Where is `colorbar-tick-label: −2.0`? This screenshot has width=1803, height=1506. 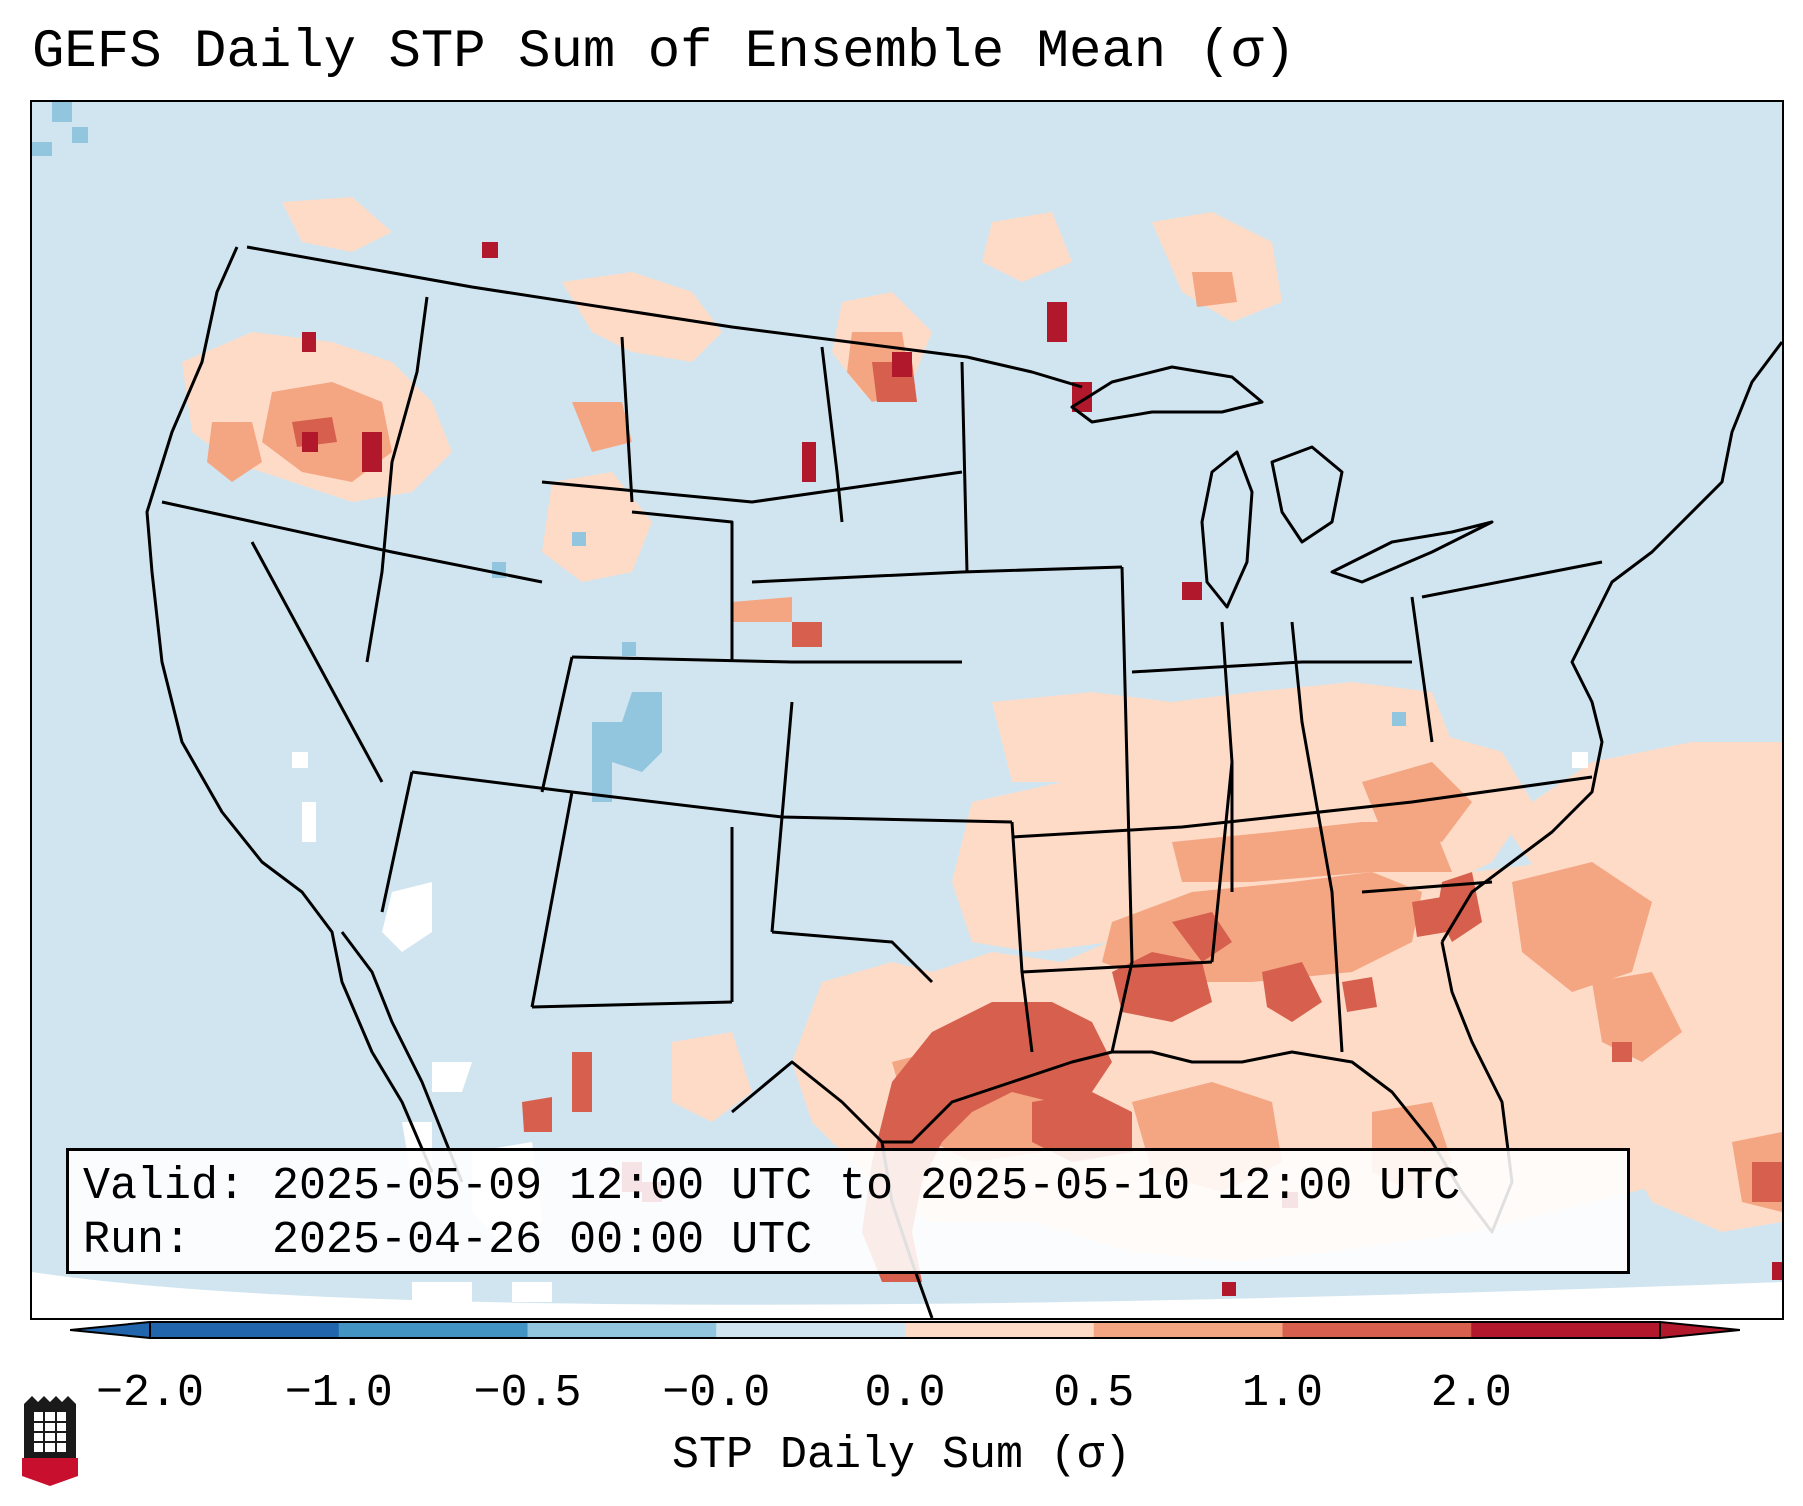 colorbar-tick-label: −2.0 is located at coordinates (150, 1393).